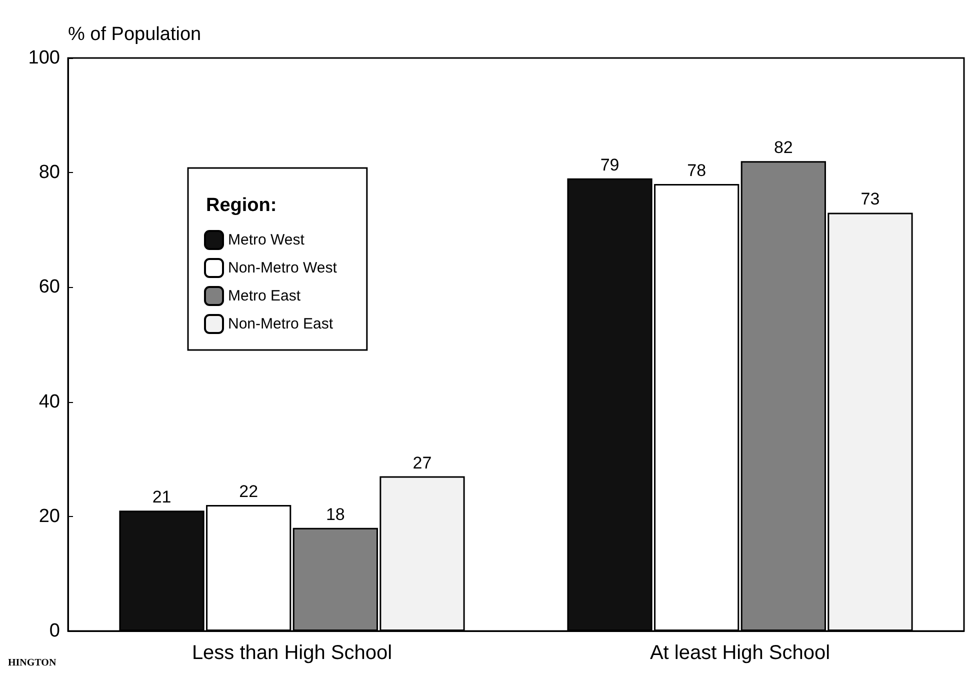 The width and height of the screenshot is (978, 686). I want to click on y-tick-label: 60, so click(49, 287).